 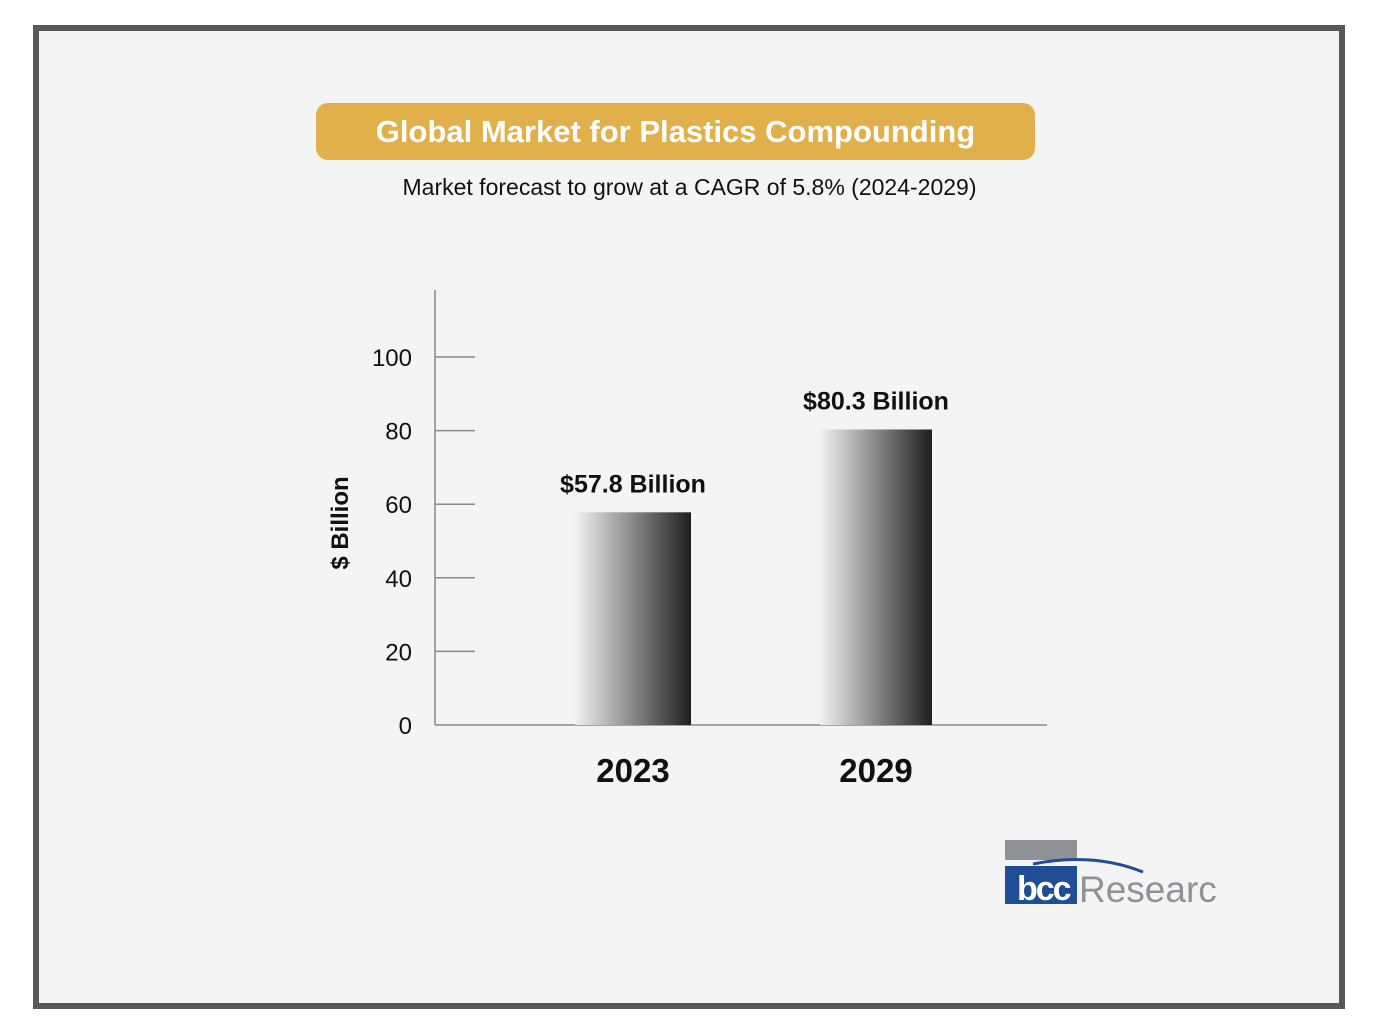 What do you see at coordinates (405, 726) in the screenshot?
I see `y-tick-label: 0` at bounding box center [405, 726].